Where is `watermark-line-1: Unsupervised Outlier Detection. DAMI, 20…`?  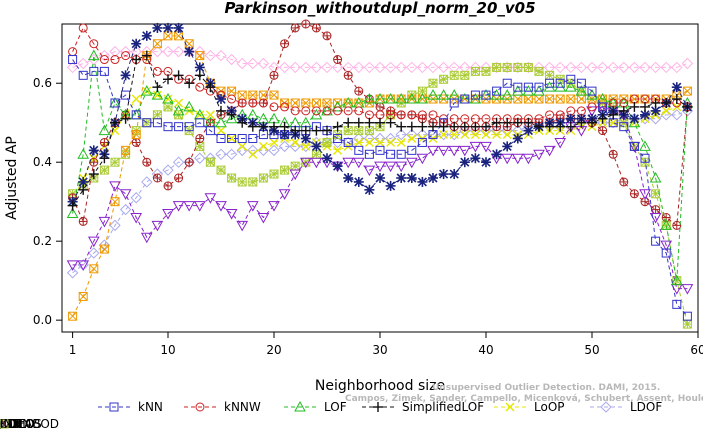 watermark-line-1: Unsupervised Outlier Detection. DAMI, 20… is located at coordinates (546, 388).